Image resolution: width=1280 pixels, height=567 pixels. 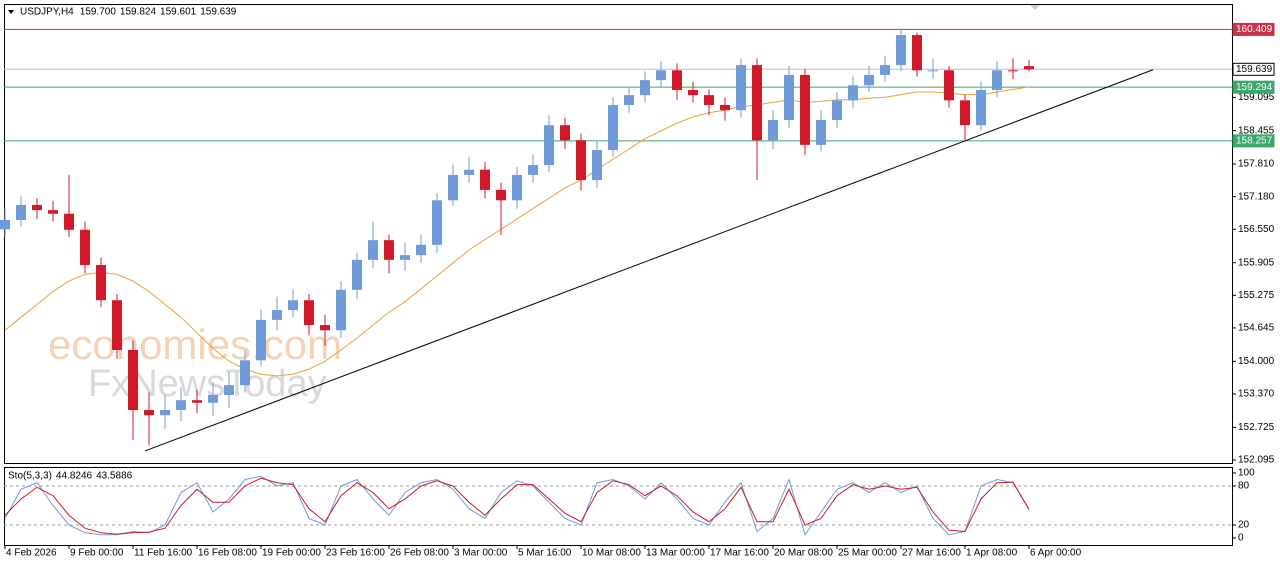 I want to click on y-tick-label: 155.905, so click(x=1256, y=262).